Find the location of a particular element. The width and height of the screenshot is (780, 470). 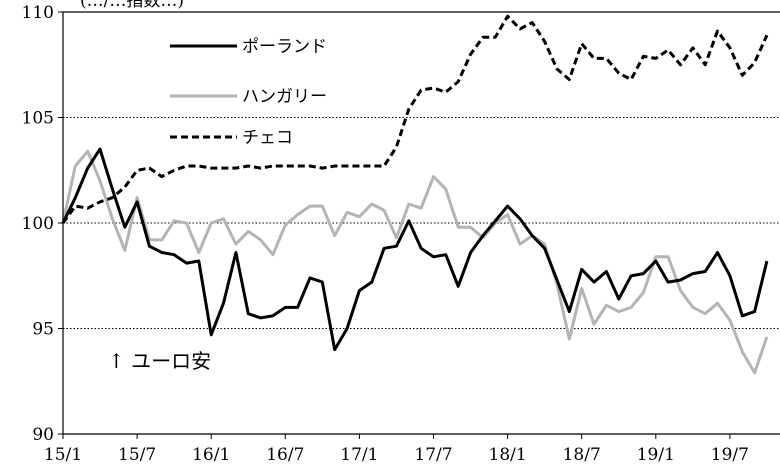

y-tick-label: 105 is located at coordinates (38, 119).